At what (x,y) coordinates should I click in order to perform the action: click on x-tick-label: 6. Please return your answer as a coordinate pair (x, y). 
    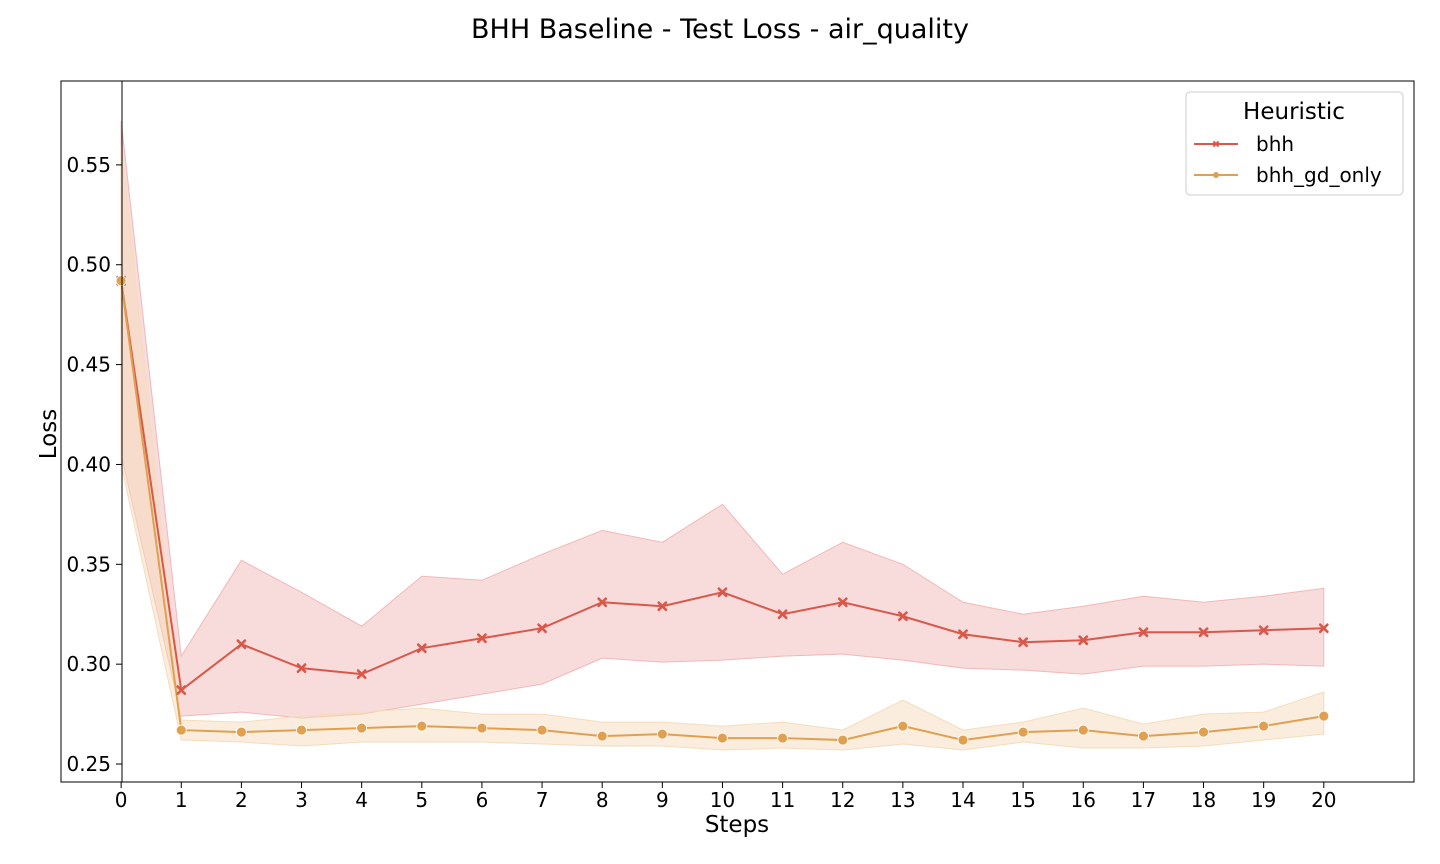
    Looking at the image, I should click on (482, 800).